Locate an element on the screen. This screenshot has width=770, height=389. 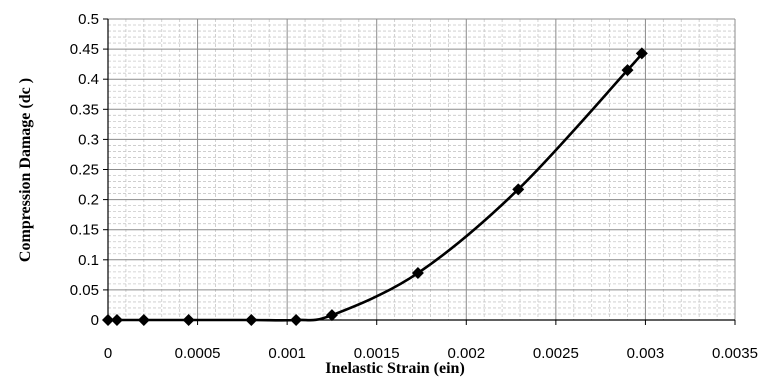
y-tick-label: 0.35 is located at coordinates (84, 109).